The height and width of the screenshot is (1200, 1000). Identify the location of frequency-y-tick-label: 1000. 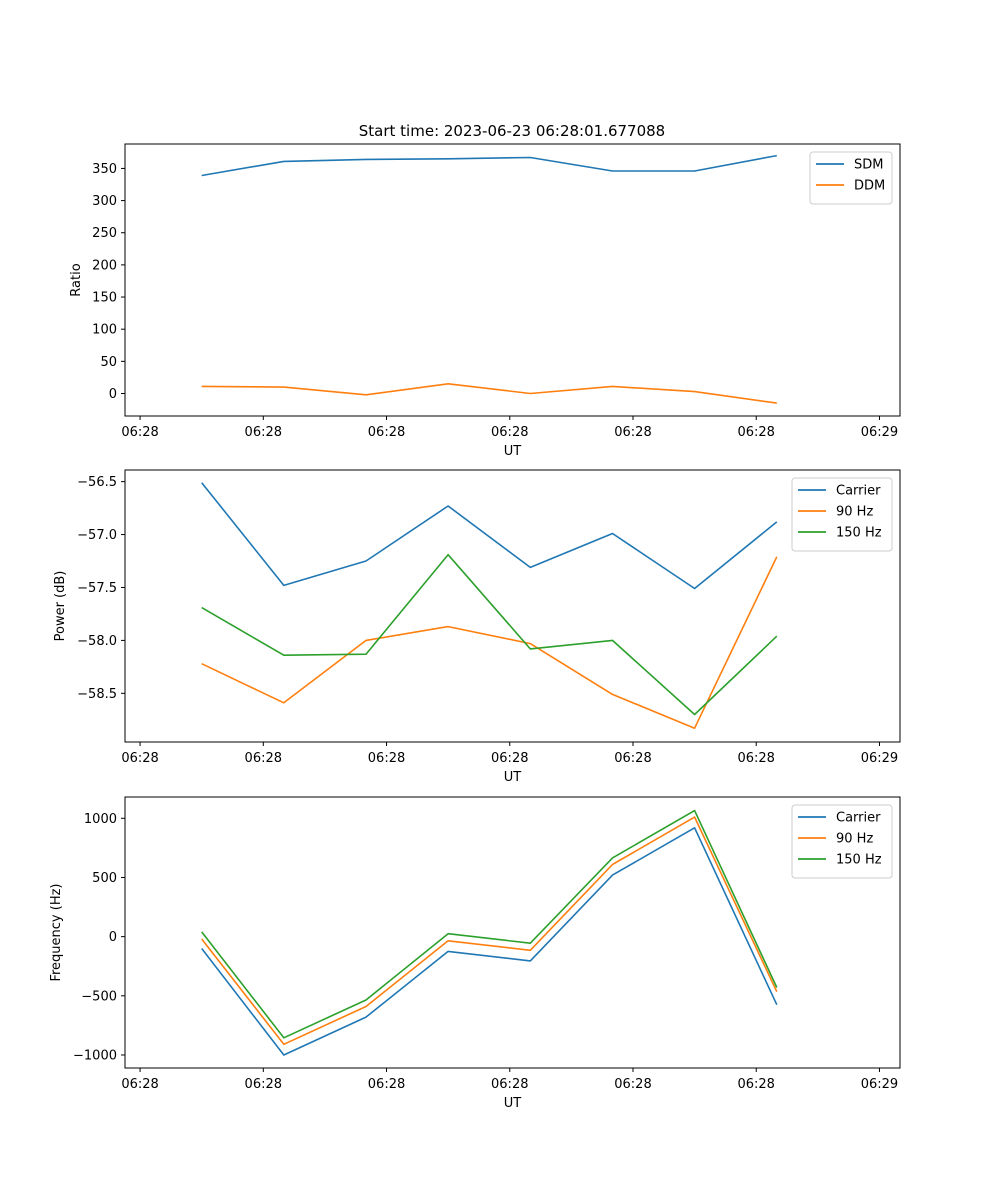
(100, 819).